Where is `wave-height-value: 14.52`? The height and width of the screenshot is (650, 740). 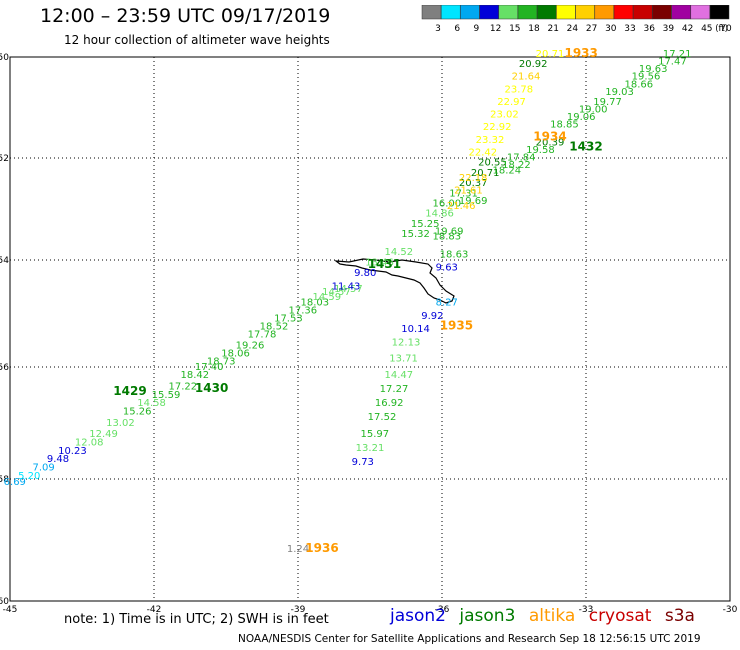 wave-height-value: 14.52 is located at coordinates (398, 252).